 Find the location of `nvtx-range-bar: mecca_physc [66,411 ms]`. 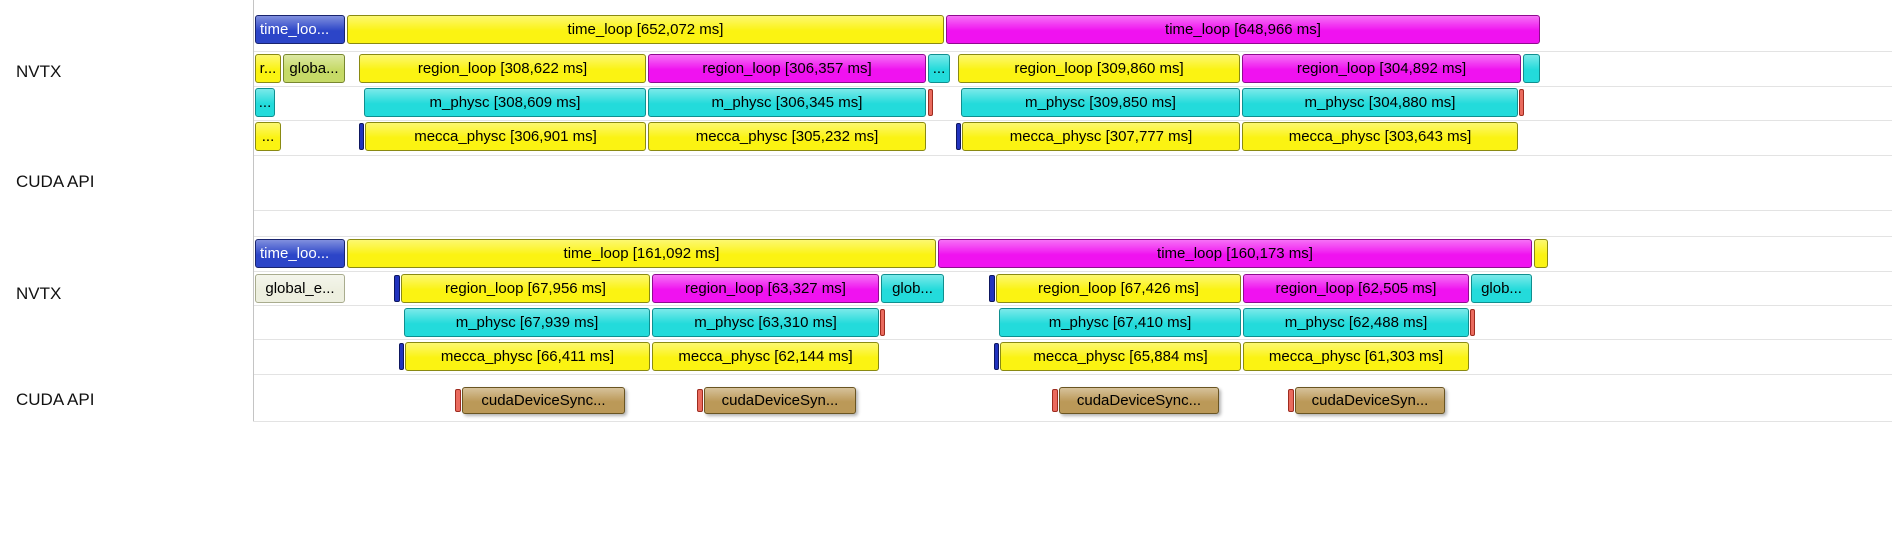

nvtx-range-bar: mecca_physc [66,411 ms] is located at coordinates (527, 356).